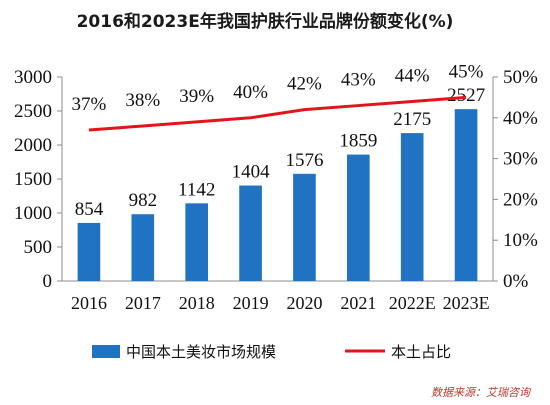  What do you see at coordinates (197, 303) in the screenshot?
I see `x-tick-label: 2018` at bounding box center [197, 303].